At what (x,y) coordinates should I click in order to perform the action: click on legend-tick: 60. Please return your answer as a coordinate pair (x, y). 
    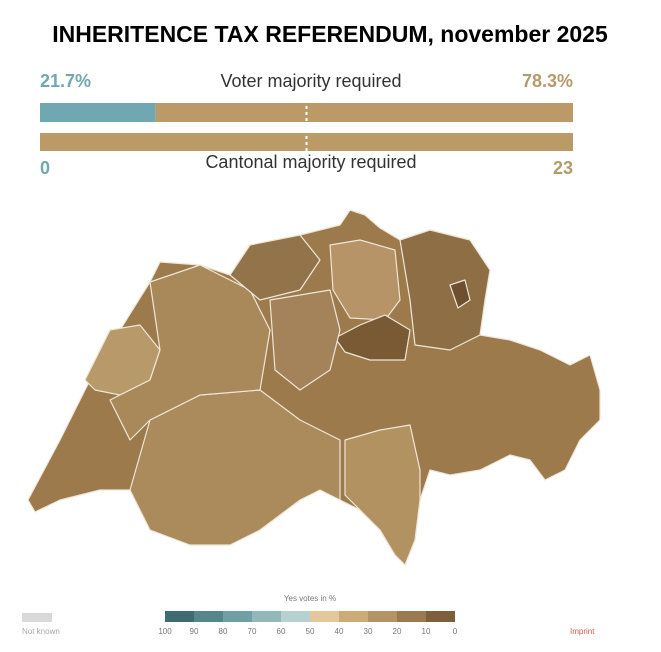
    Looking at the image, I should click on (281, 631).